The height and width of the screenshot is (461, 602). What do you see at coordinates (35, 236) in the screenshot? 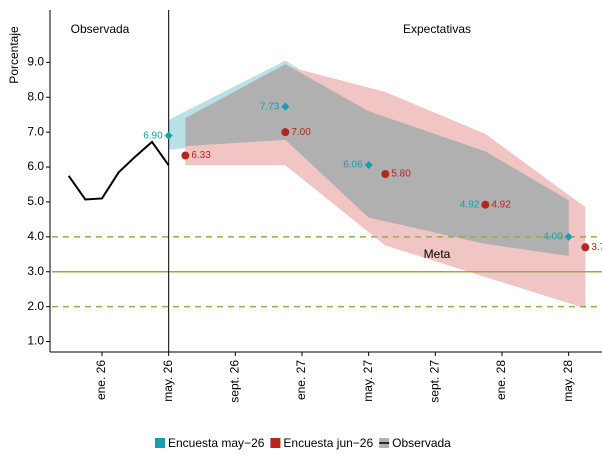
I see `y-tick-label: 4.0` at bounding box center [35, 236].